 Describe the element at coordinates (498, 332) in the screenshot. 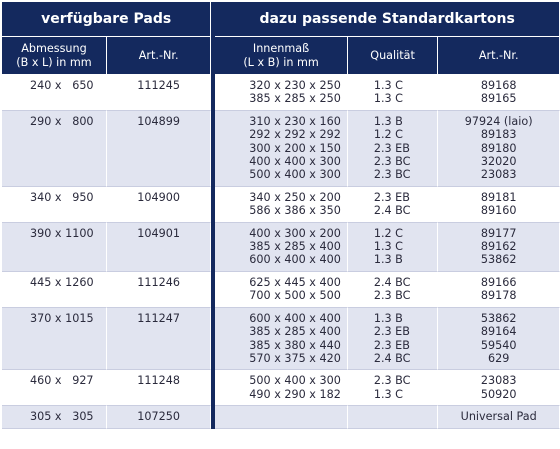

I see `karton-artnr: 89164` at that location.